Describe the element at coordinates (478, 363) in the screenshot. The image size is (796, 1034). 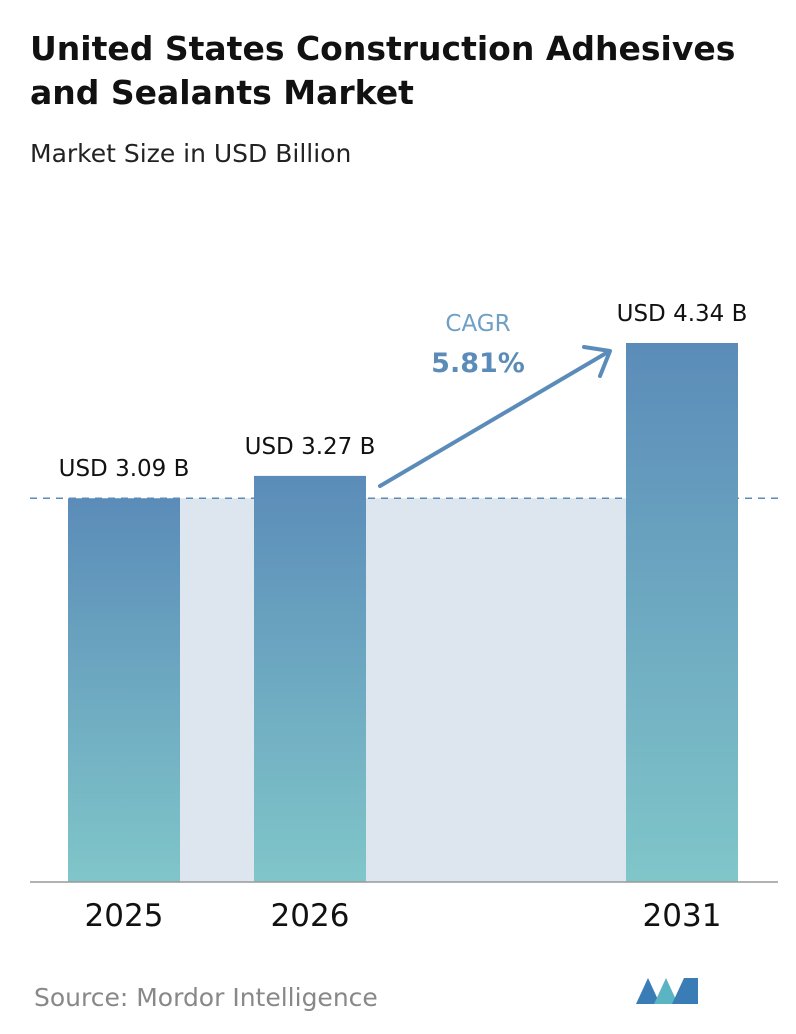
I see `cagr-value: 5.81%` at that location.